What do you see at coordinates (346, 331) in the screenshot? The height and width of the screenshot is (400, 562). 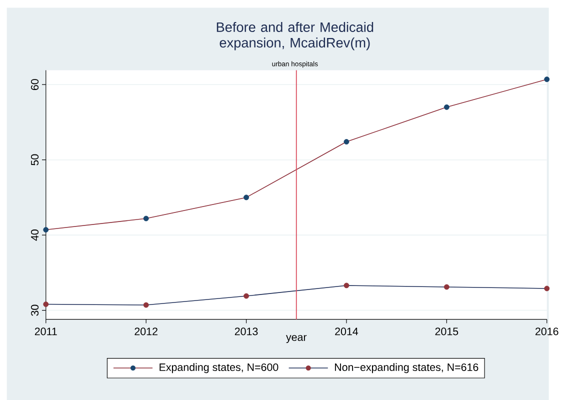 I see `x-tick-label: 2014` at bounding box center [346, 331].